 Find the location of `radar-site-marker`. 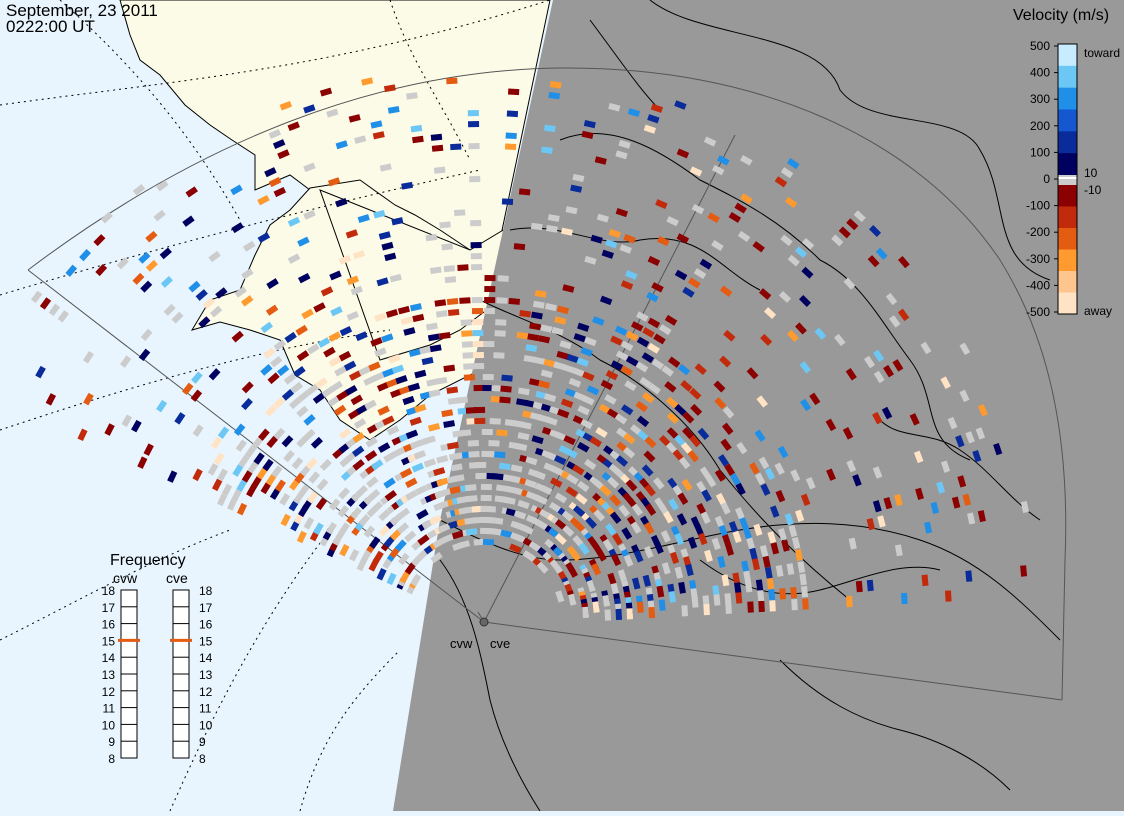

radar-site-marker is located at coordinates (484, 622).